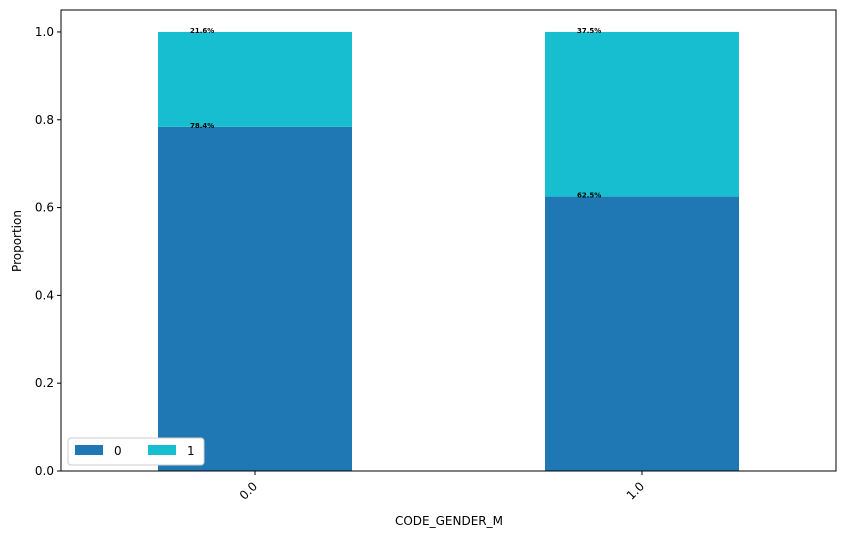  Describe the element at coordinates (118, 451) in the screenshot. I see `legend-label-series-0: 0` at that location.